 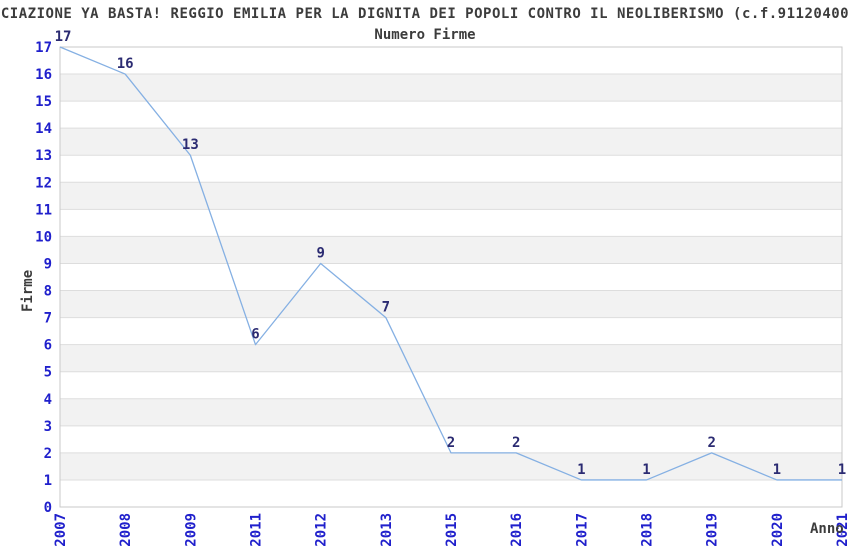 I want to click on y-tick-label: 5, so click(x=48, y=373).